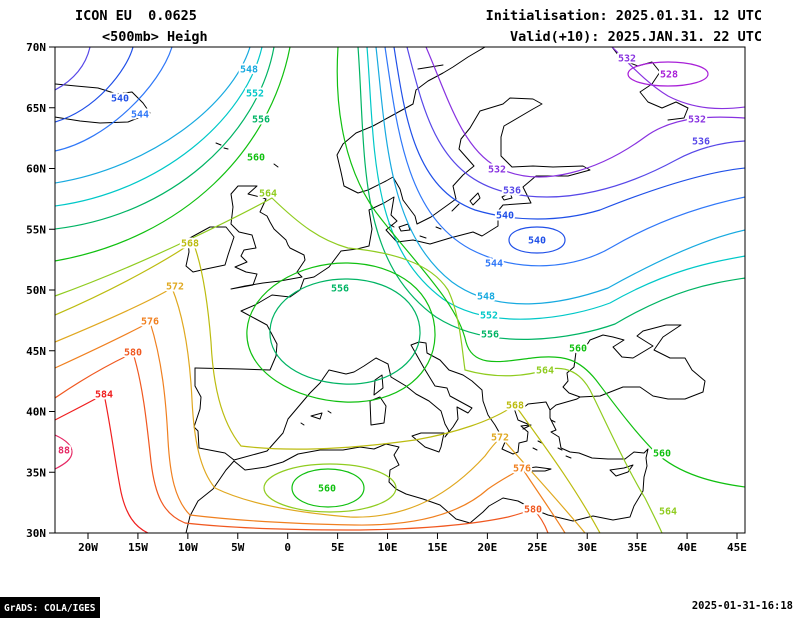 The image size is (800, 618). Describe the element at coordinates (36, 290) in the screenshot. I see `lat-label: 50N` at that location.